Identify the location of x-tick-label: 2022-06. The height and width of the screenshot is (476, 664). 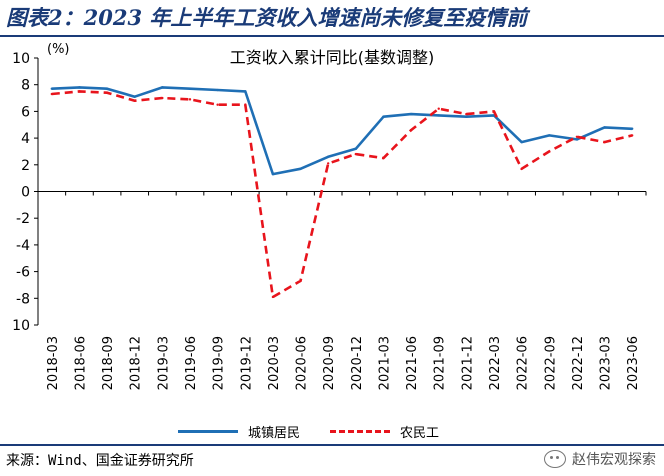
(523, 363).